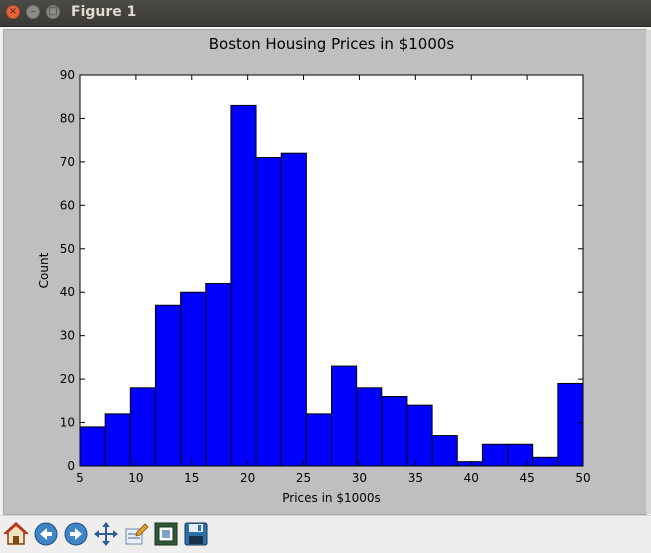 Image resolution: width=651 pixels, height=553 pixels. Describe the element at coordinates (582, 478) in the screenshot. I see `x-tick-label: 50` at that location.